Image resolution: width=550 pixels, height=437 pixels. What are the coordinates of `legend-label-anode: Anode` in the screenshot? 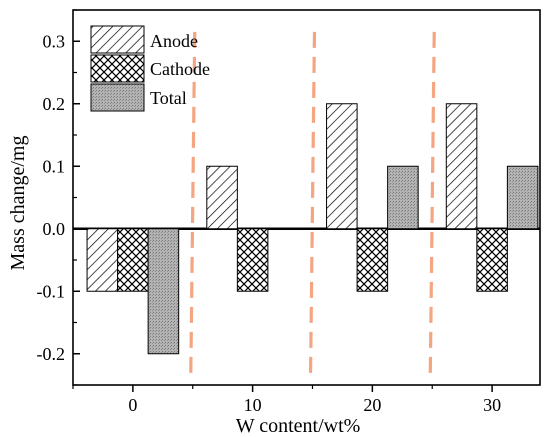 It's located at (174, 41).